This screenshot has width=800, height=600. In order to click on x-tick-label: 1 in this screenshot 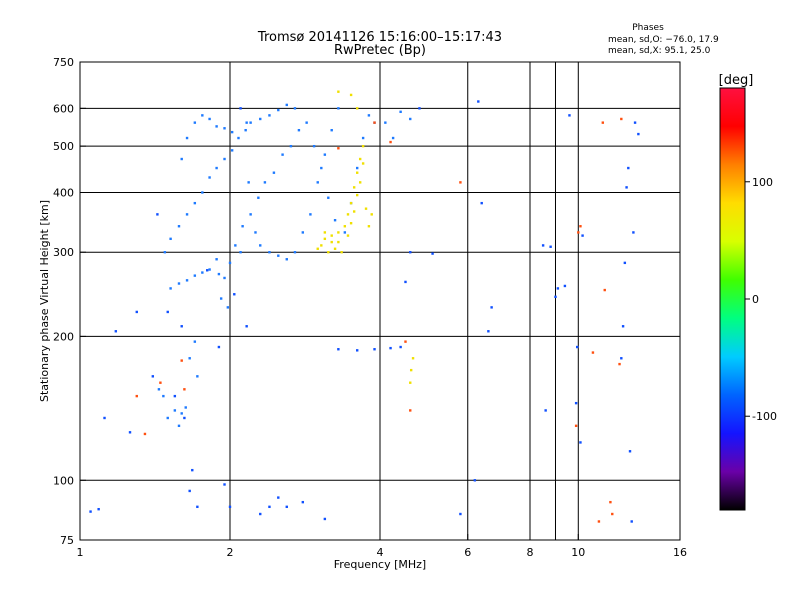, I will do `click(80, 552)`.